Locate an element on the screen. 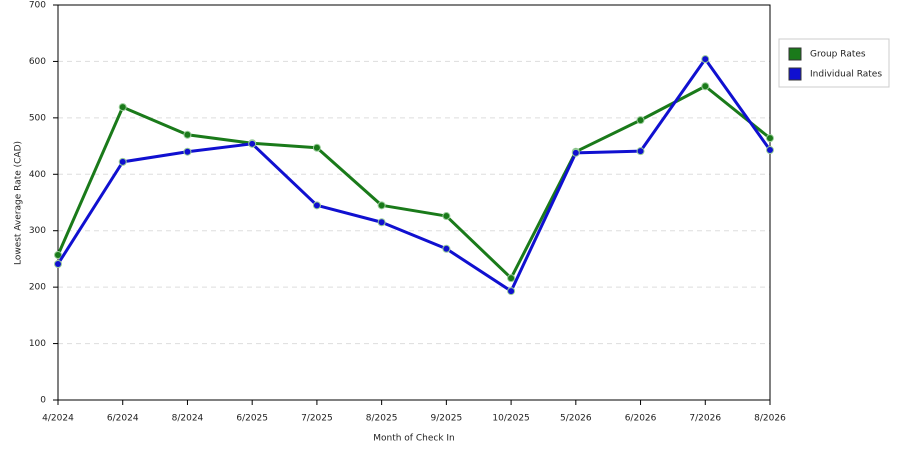 The height and width of the screenshot is (454, 900). legend-label: Group Rates is located at coordinates (838, 55).